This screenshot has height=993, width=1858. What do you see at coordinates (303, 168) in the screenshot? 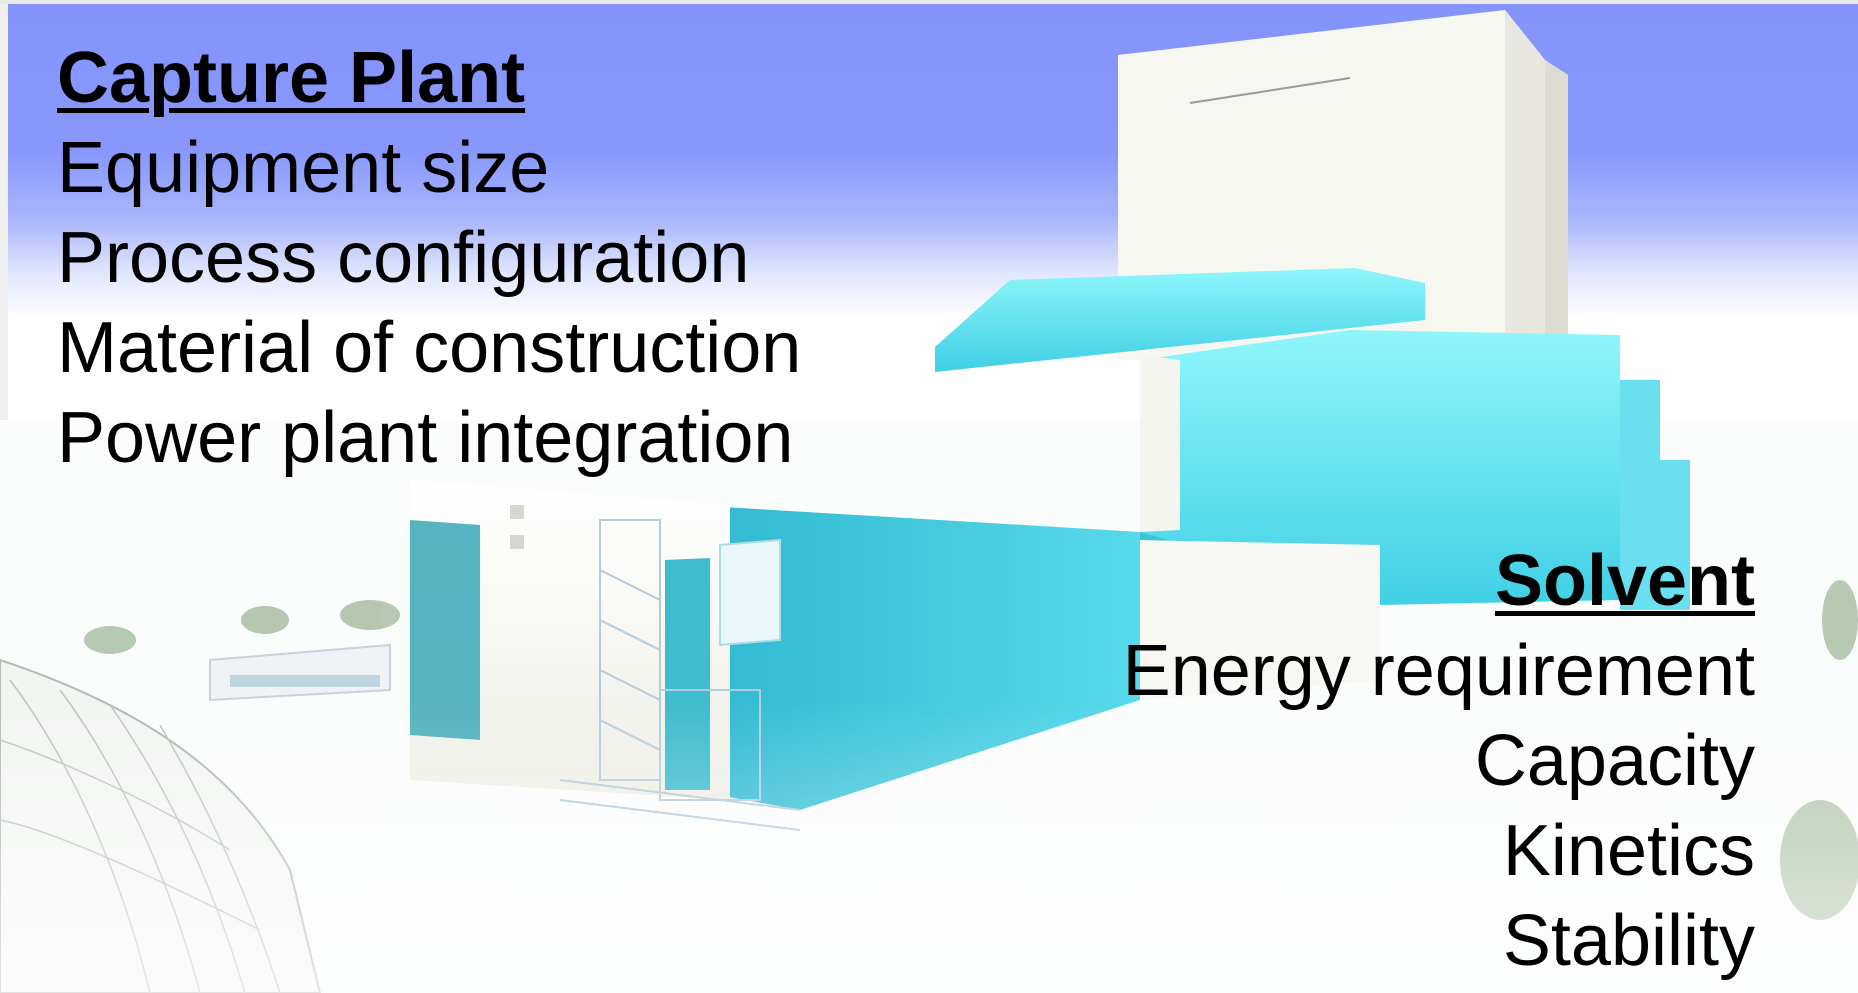
I see `capture-plant-item: Equipment size` at bounding box center [303, 168].